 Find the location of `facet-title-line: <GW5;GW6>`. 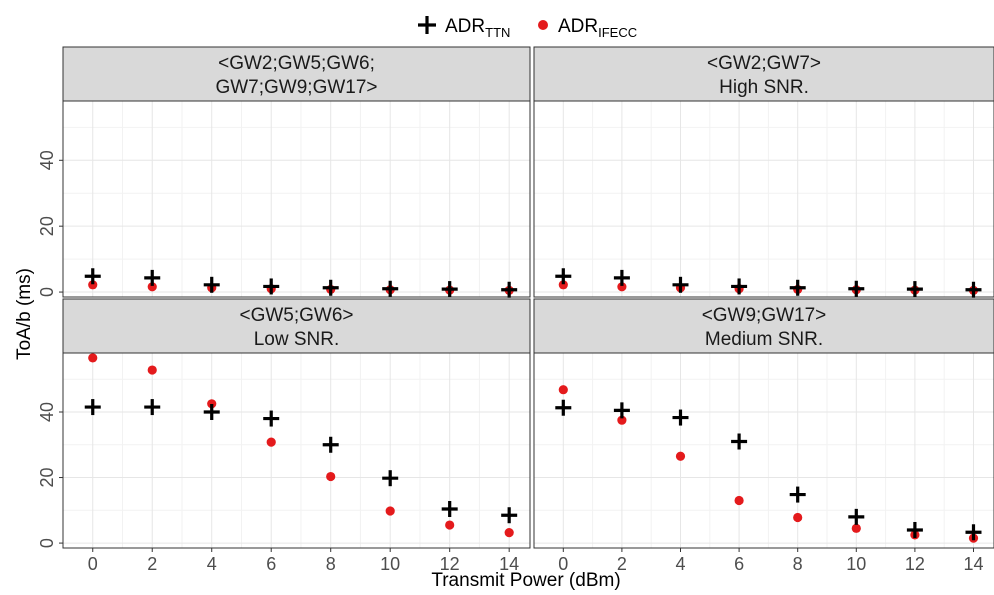

facet-title-line: <GW5;GW6> is located at coordinates (296, 315).